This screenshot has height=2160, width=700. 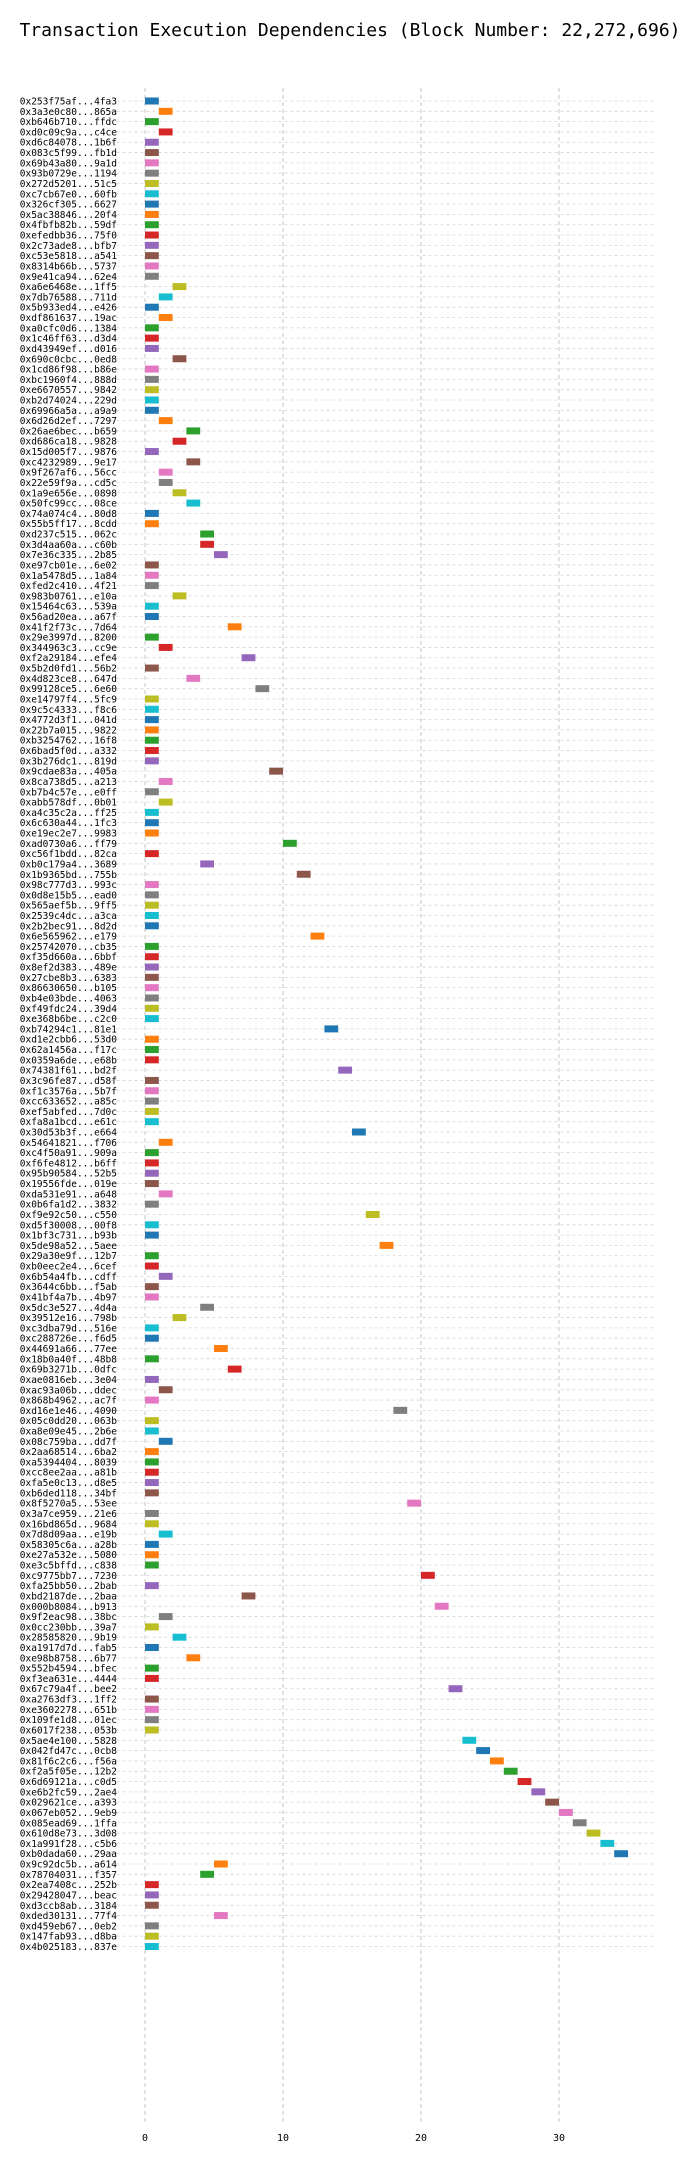 I want to click on row-label: 0x29428047...beac, so click(x=68, y=1895).